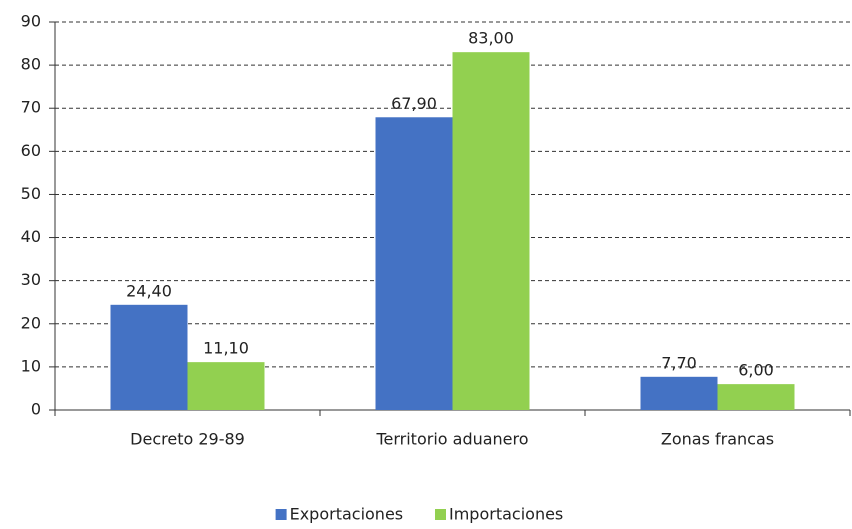 This screenshot has width=852, height=529. What do you see at coordinates (756, 370) in the screenshot?
I see `value-label: 6,00` at bounding box center [756, 370].